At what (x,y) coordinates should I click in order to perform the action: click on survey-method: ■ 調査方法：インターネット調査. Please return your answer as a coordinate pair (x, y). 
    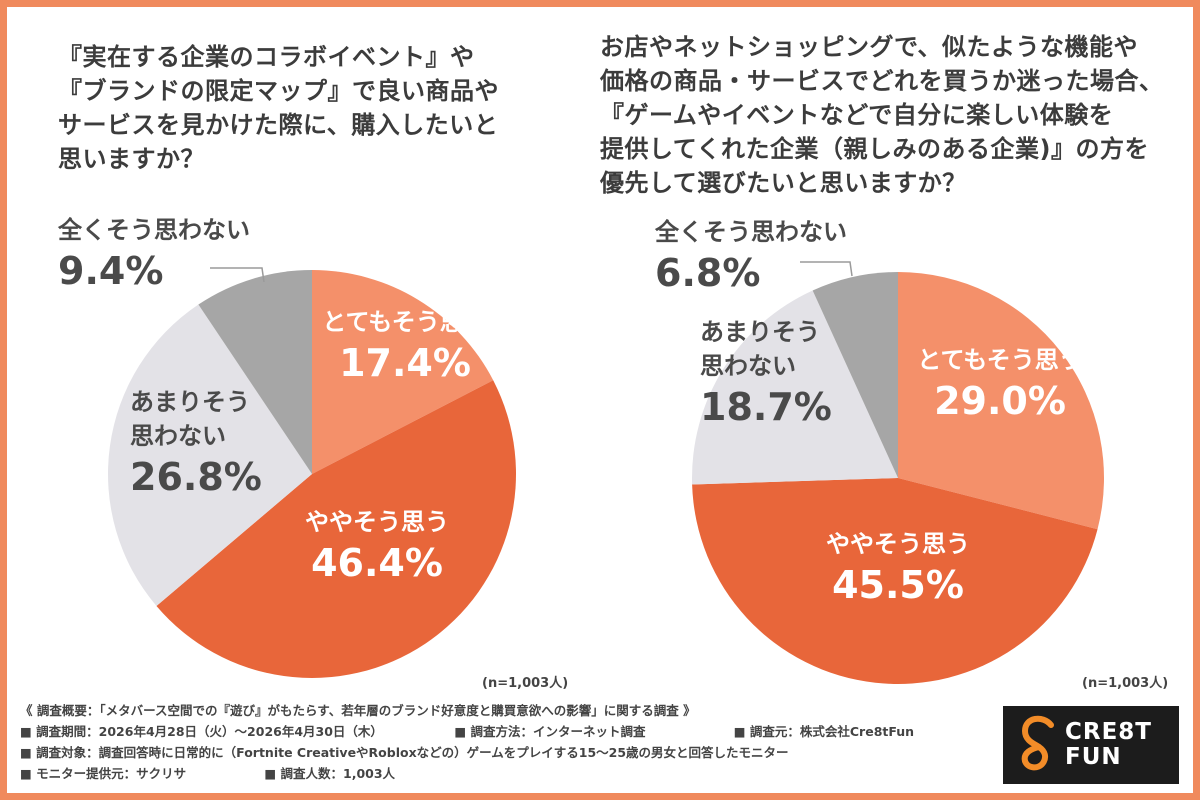
    Looking at the image, I should click on (550, 731).